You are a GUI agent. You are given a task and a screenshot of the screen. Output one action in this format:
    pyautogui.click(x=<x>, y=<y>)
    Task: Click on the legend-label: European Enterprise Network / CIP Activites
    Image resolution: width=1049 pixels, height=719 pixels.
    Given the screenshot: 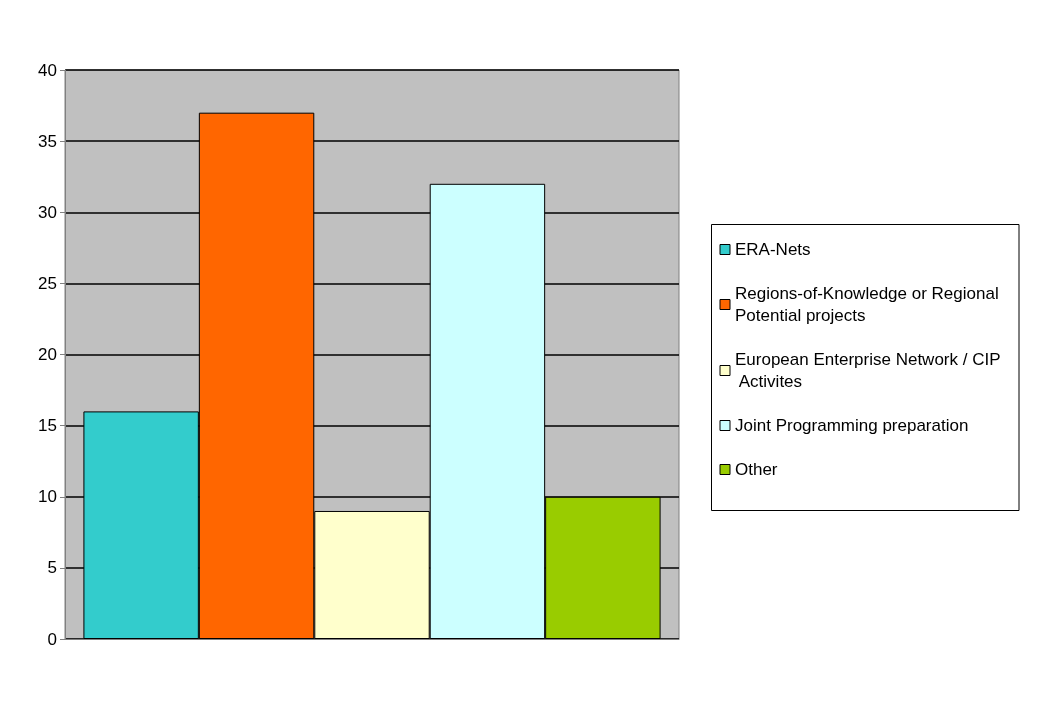 What is the action you would take?
    pyautogui.click(x=868, y=370)
    